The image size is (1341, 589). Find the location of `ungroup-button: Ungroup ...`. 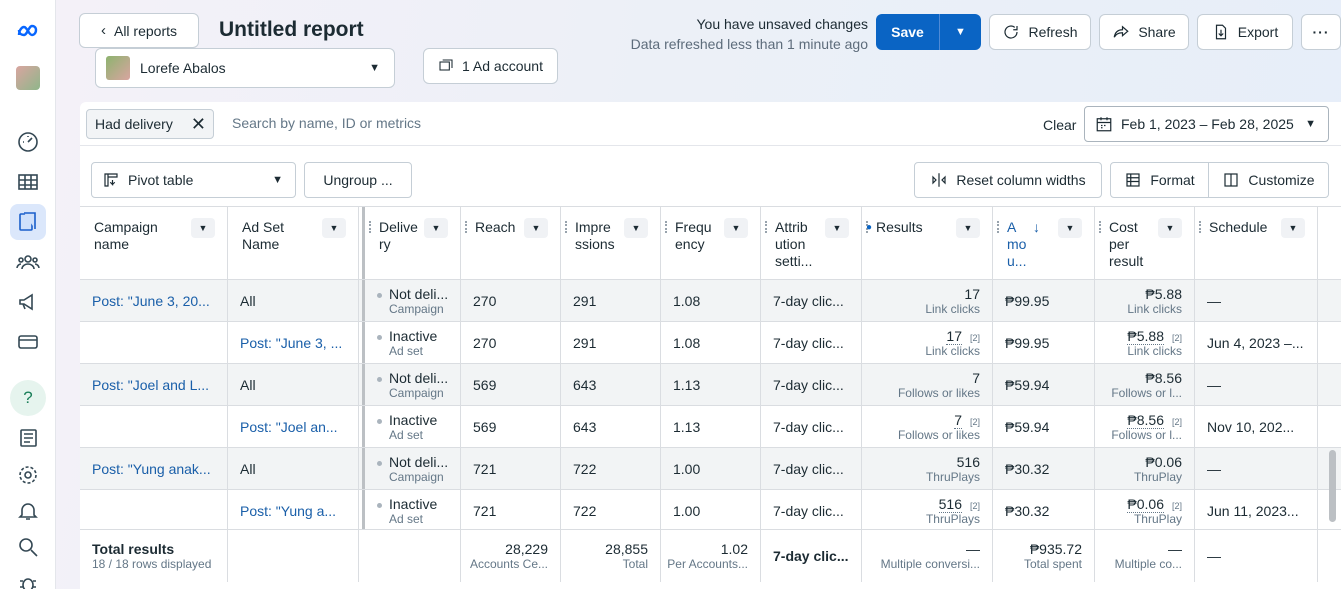

ungroup-button: Ungroup ... is located at coordinates (358, 180).